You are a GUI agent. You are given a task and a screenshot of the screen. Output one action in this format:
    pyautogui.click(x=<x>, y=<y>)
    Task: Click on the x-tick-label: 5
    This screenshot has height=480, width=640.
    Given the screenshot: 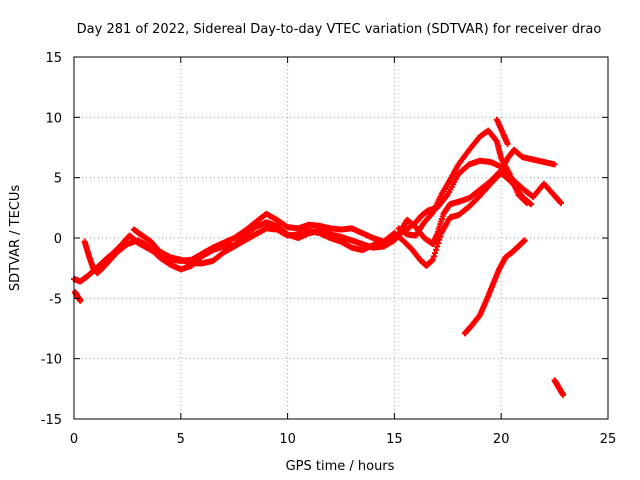 What is the action you would take?
    pyautogui.click(x=181, y=439)
    